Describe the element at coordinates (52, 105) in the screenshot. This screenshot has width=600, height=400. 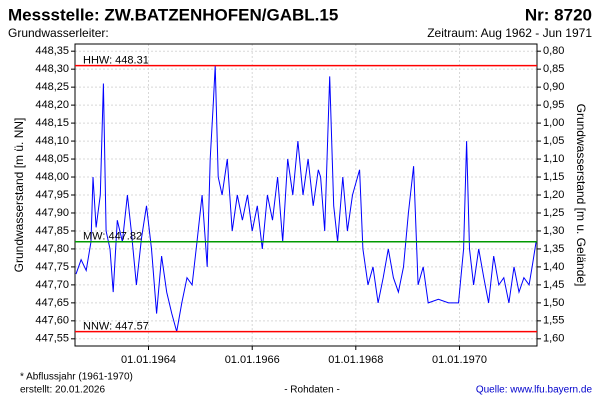
I see `y-tick-label: 448,20` at that location.